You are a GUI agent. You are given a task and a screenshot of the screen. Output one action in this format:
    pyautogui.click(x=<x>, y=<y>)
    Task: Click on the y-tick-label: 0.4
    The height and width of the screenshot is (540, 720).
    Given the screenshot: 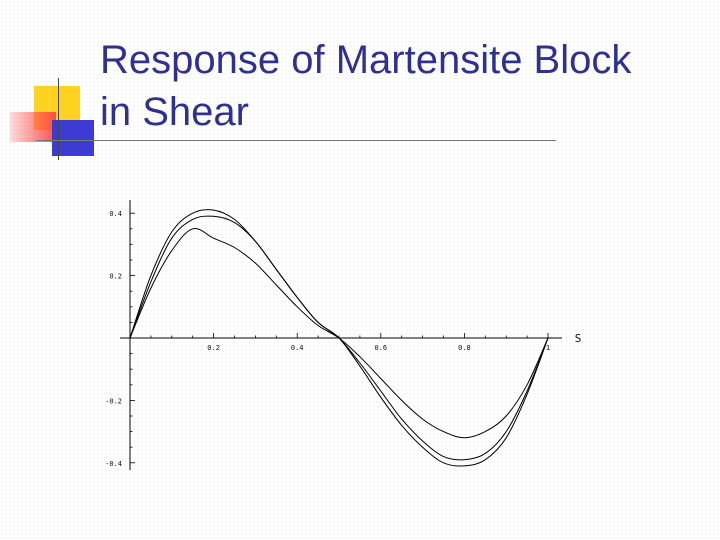 What is the action you would take?
    pyautogui.click(x=115, y=214)
    